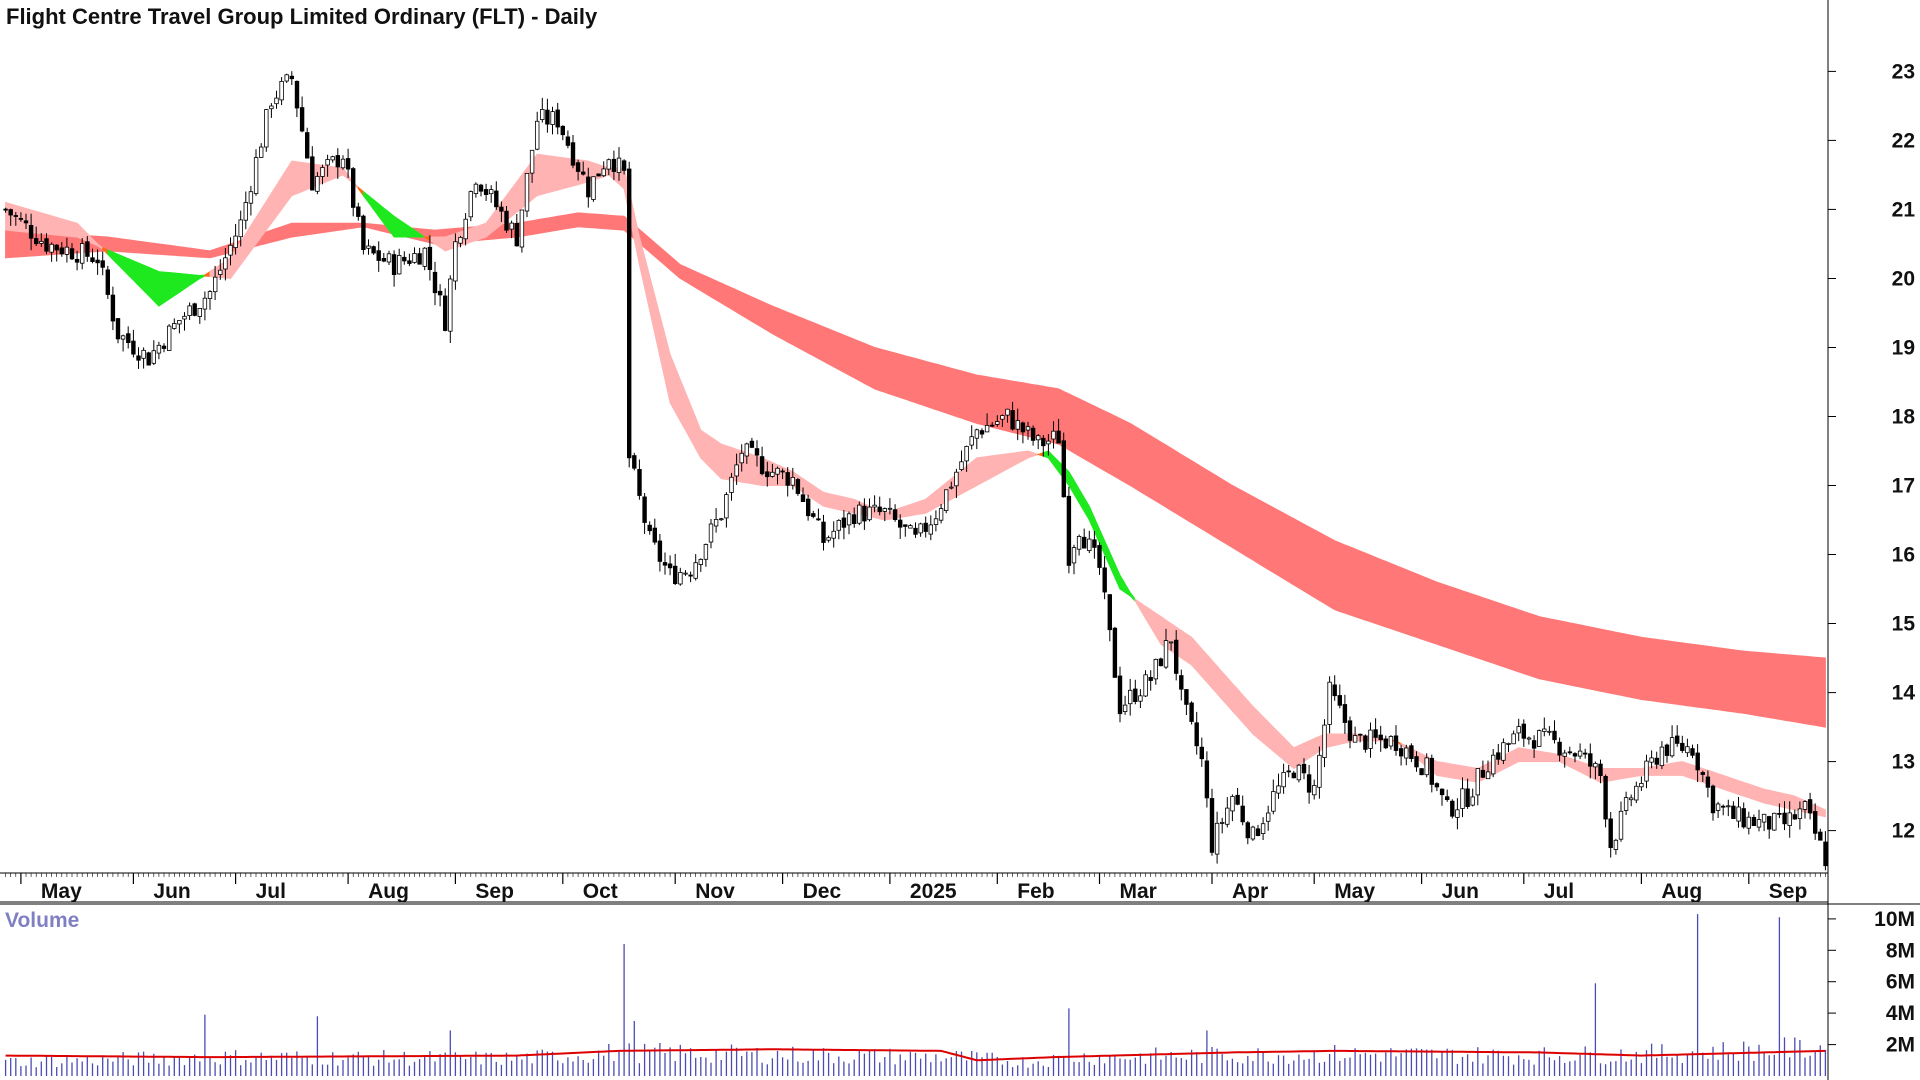 The height and width of the screenshot is (1080, 1920). I want to click on volume-average-line, so click(915, 1055).